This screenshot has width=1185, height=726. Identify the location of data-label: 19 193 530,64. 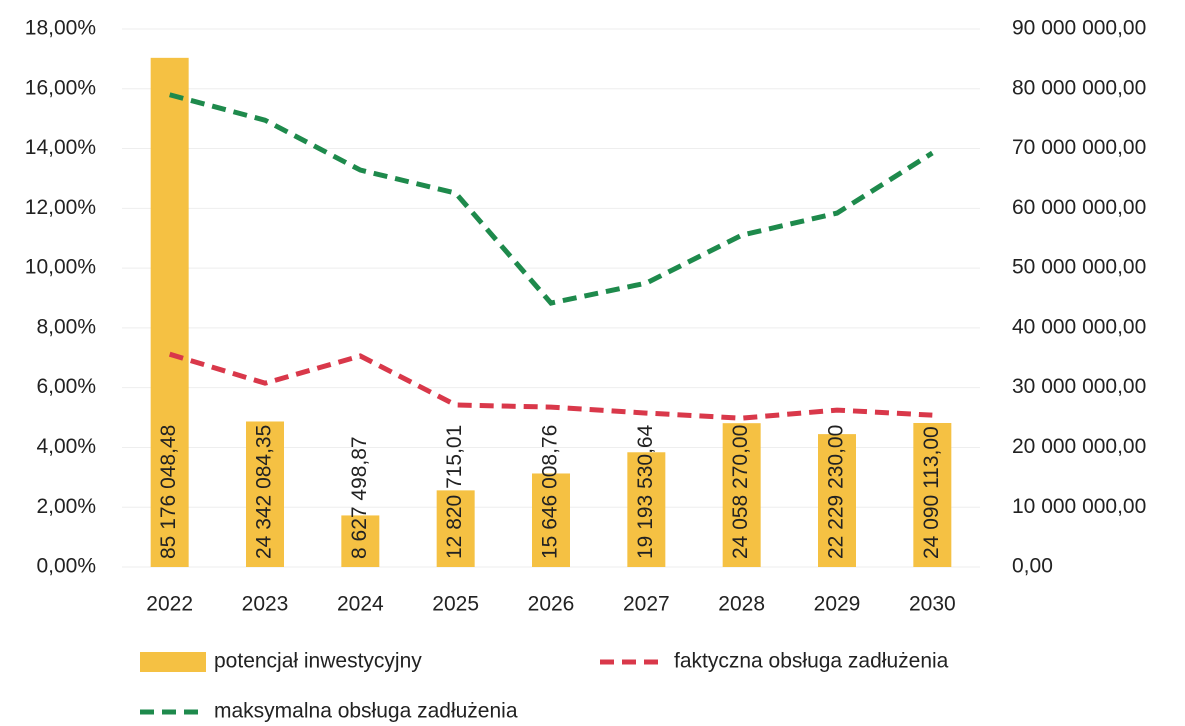
(645, 491).